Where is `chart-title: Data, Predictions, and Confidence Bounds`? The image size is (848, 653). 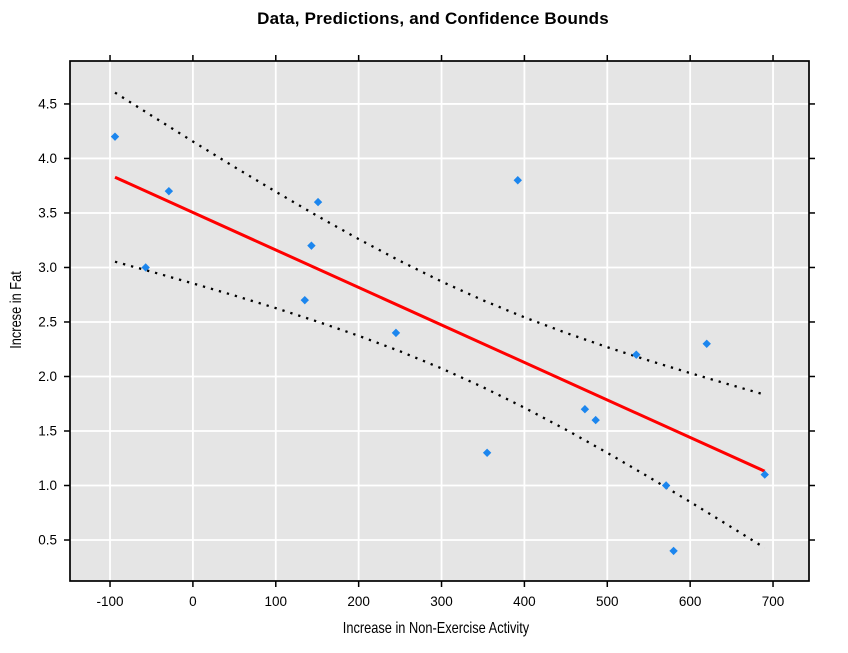 chart-title: Data, Predictions, and Confidence Bounds is located at coordinates (433, 18).